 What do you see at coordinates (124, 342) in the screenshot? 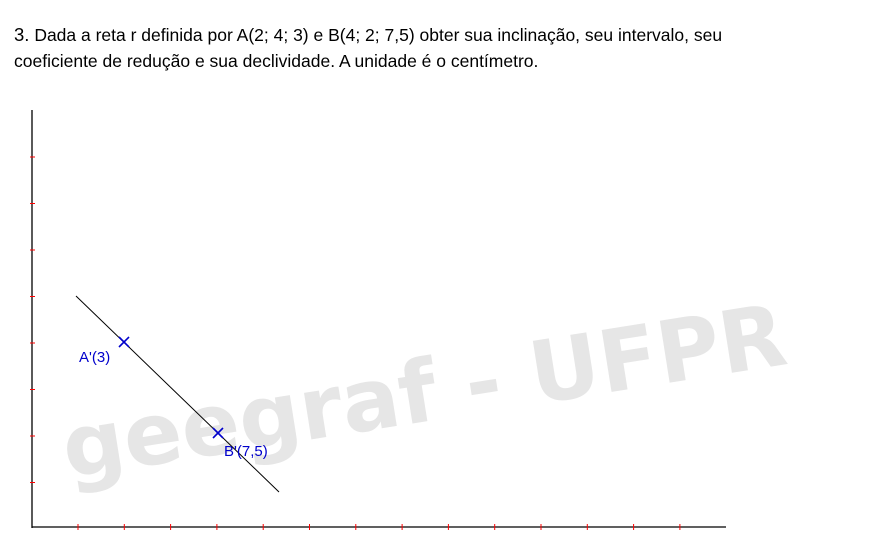
I see `point-a-marker` at bounding box center [124, 342].